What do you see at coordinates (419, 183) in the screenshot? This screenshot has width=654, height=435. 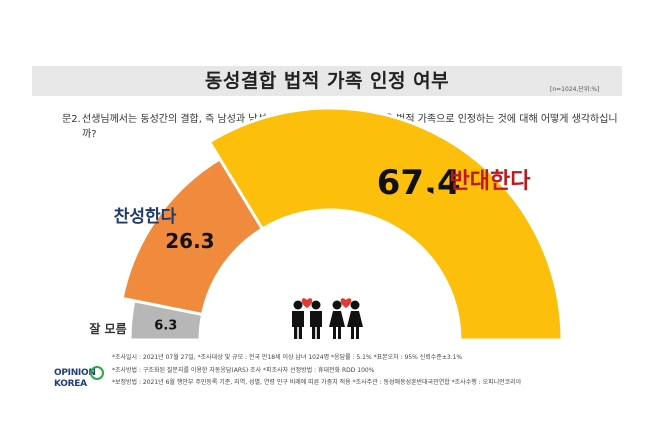 I see `value-label-2: 67.4` at bounding box center [419, 183].